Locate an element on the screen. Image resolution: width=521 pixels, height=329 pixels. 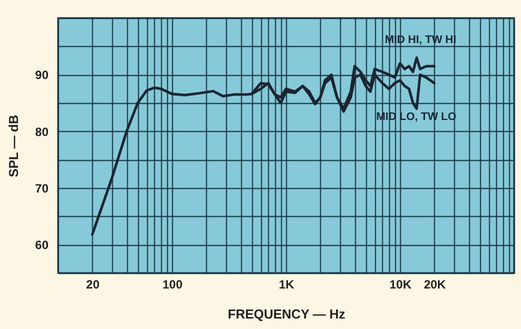
y-tick-label: 60 is located at coordinates (42, 245).